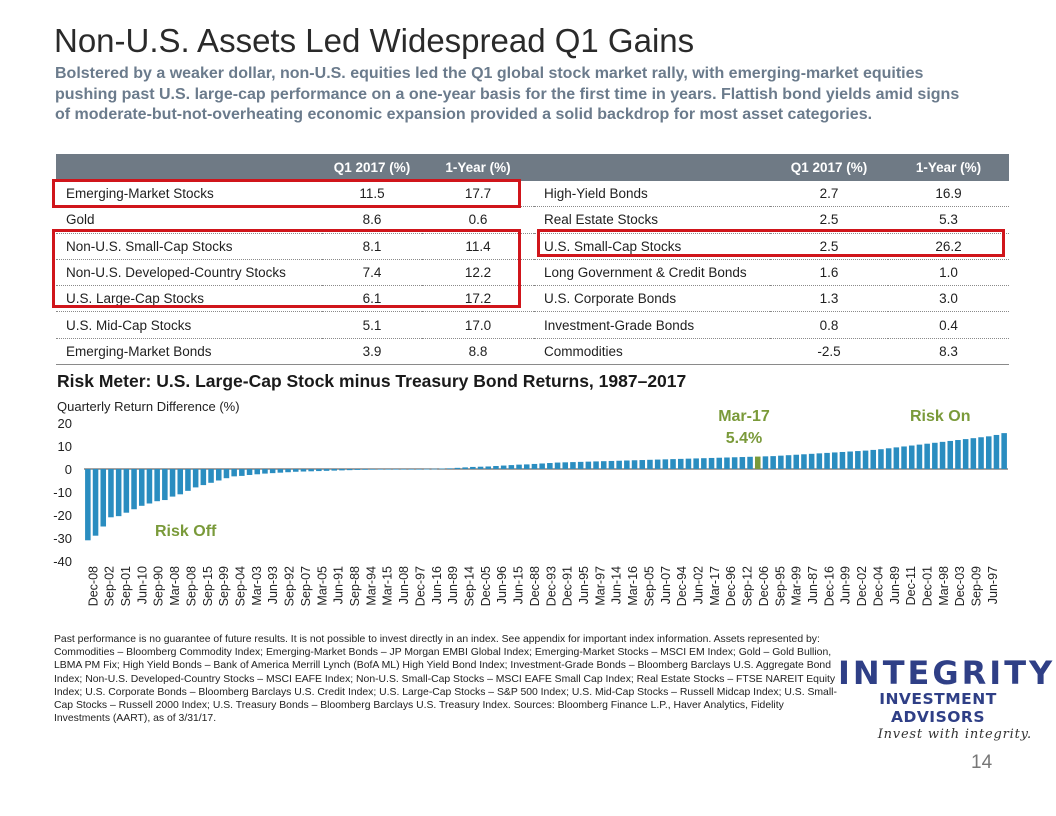  Describe the element at coordinates (568, 586) in the screenshot. I see `x-tick-label: Dec-91` at that location.